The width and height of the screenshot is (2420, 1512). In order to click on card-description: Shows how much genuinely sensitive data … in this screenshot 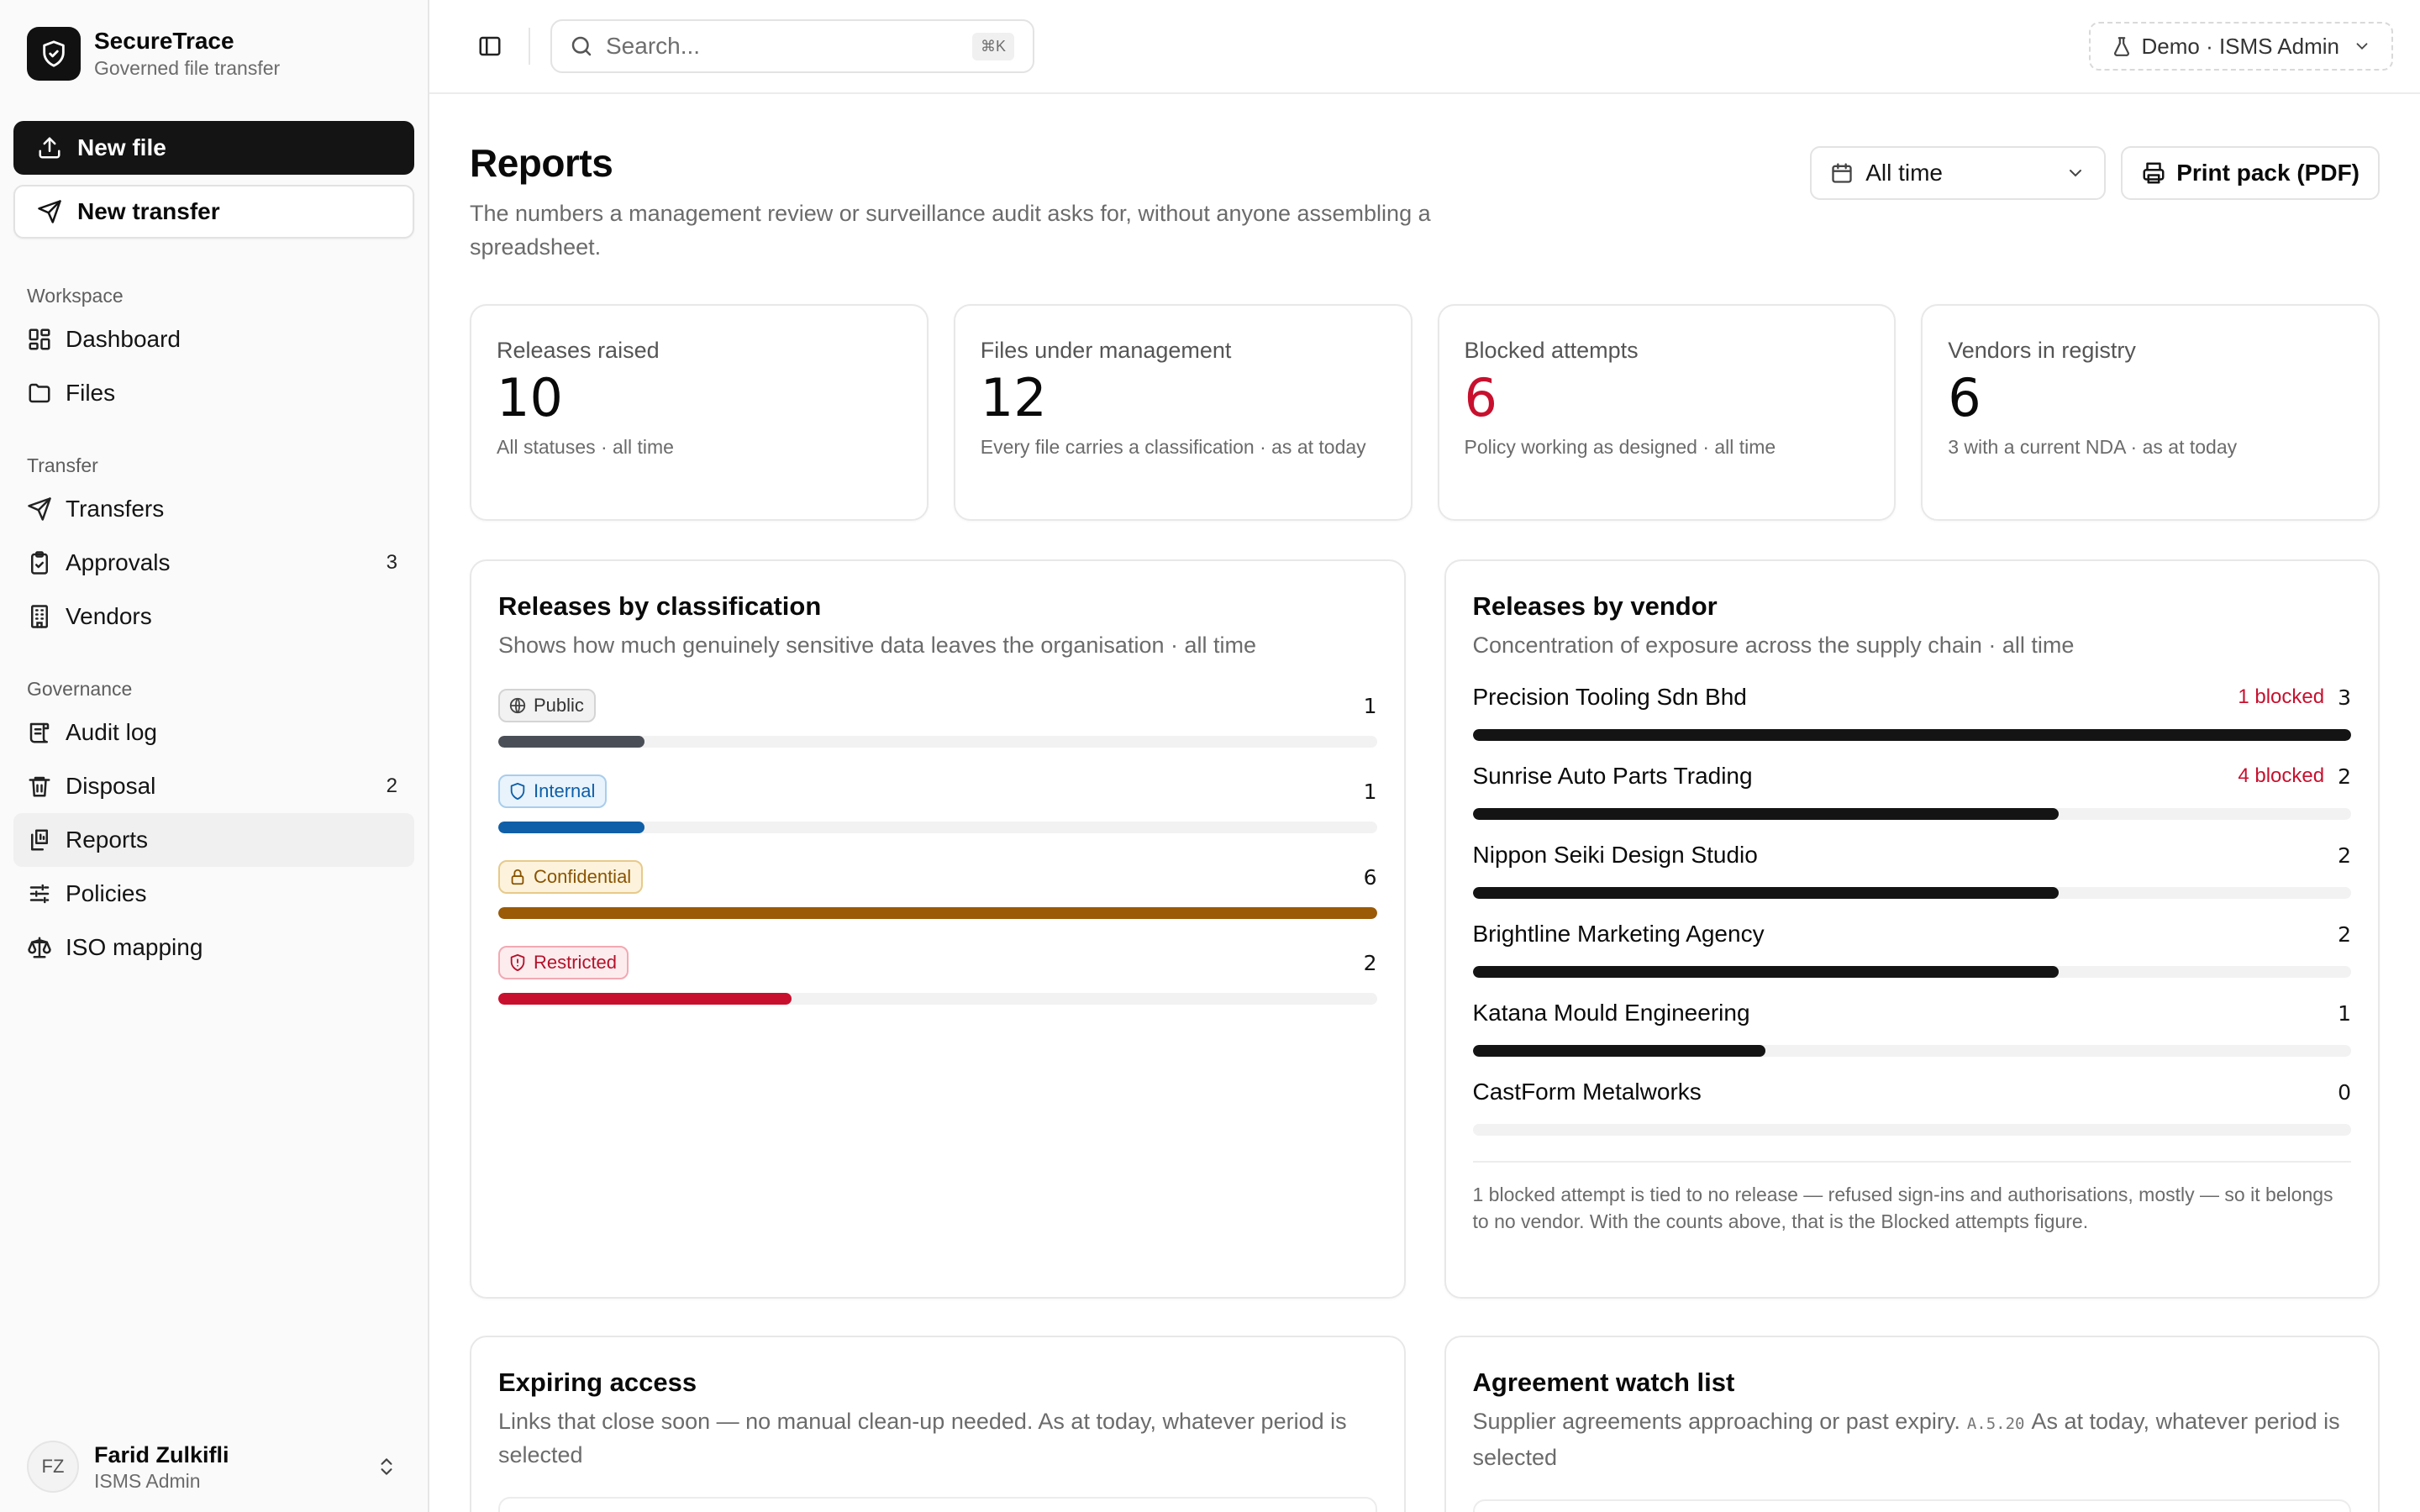, I will do `click(877, 645)`.